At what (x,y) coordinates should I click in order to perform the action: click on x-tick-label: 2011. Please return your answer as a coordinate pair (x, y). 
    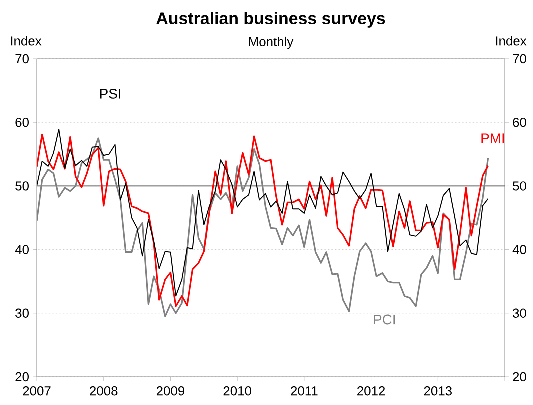
    Looking at the image, I should click on (304, 391).